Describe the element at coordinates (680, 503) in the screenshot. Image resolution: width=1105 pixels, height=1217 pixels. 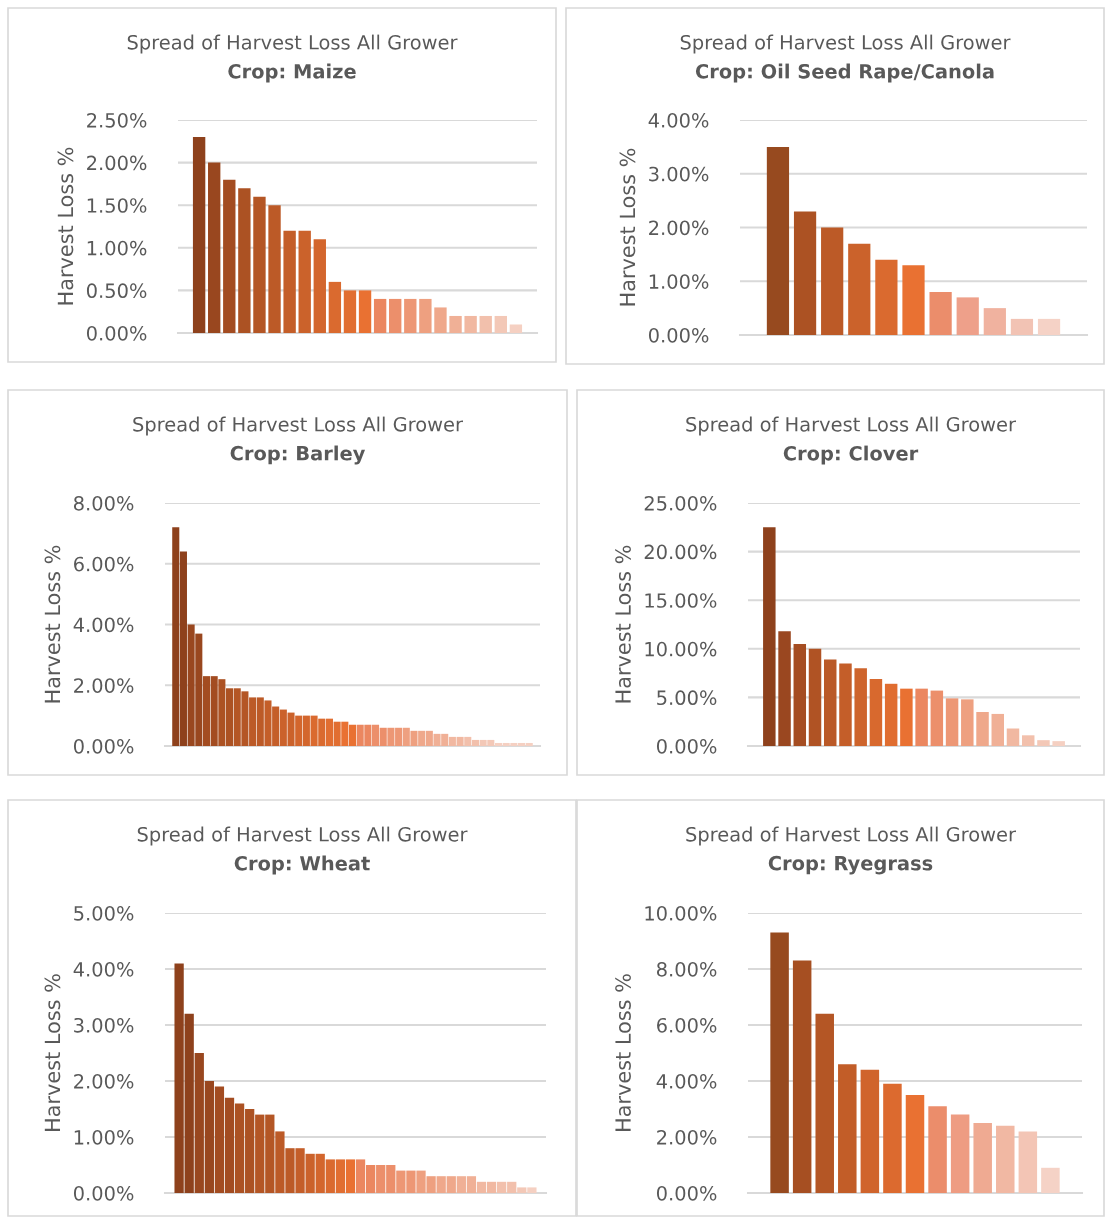
I see `y-tick-label: 25.00%` at that location.